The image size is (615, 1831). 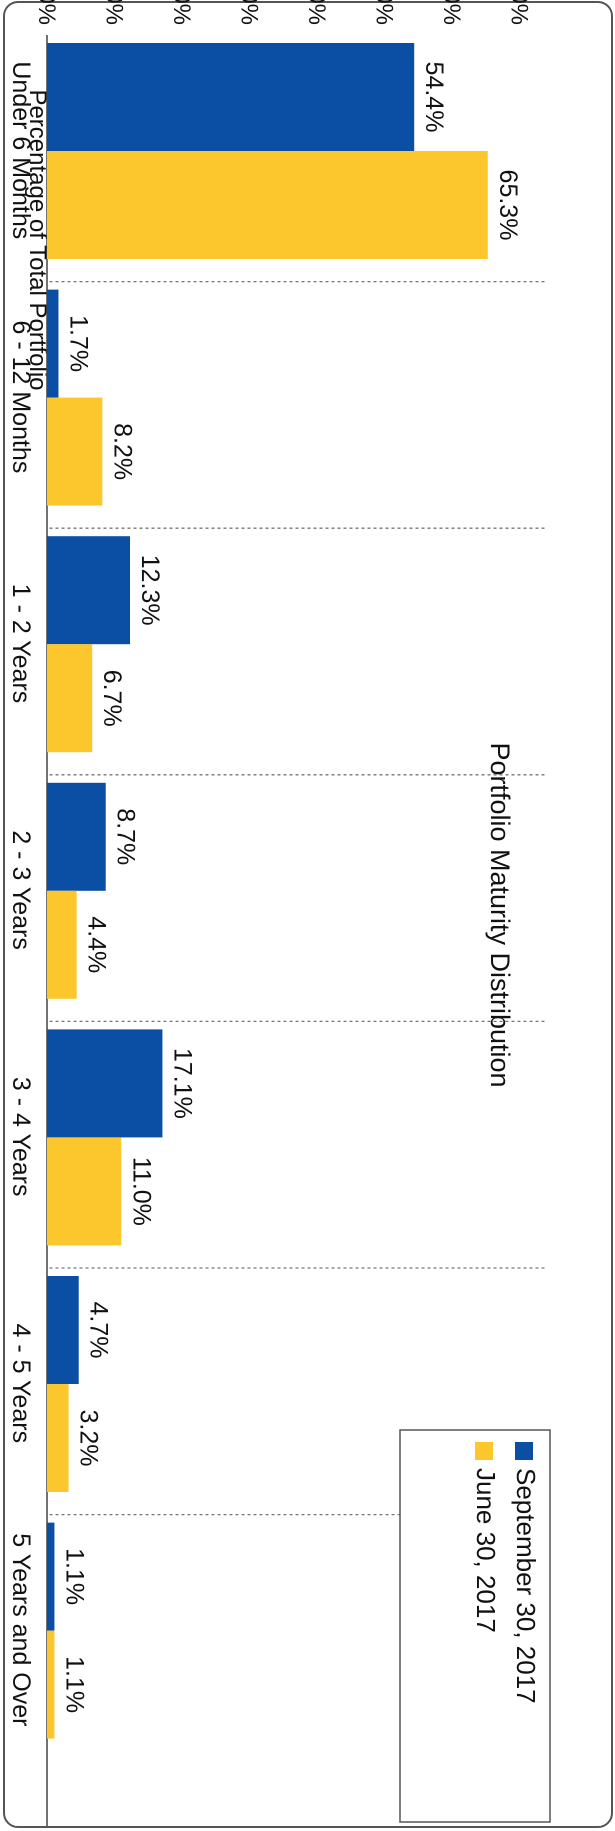 I want to click on y-tick-label: 0%, so click(x=46, y=12).